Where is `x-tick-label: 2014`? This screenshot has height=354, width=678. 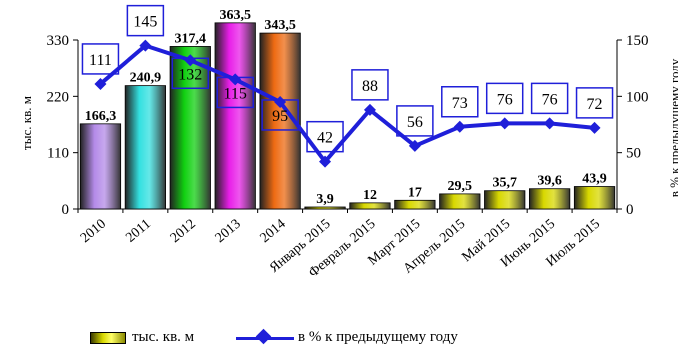
x-tick-label: 2014 is located at coordinates (273, 231).